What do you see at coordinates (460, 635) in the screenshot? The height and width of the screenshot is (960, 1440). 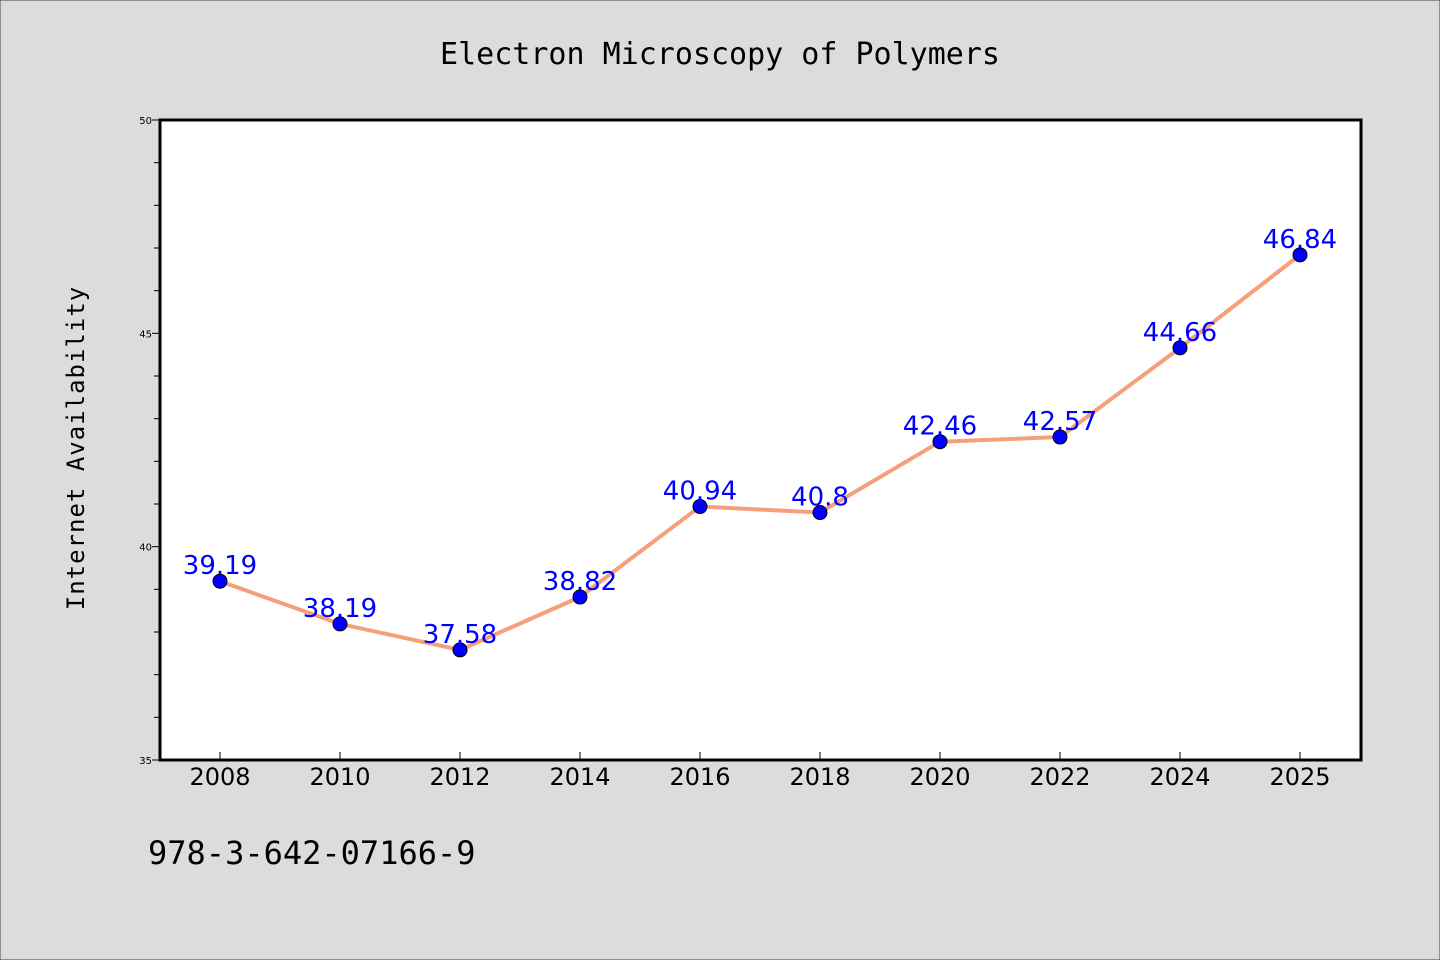 I see `data-label: 37.58` at bounding box center [460, 635].